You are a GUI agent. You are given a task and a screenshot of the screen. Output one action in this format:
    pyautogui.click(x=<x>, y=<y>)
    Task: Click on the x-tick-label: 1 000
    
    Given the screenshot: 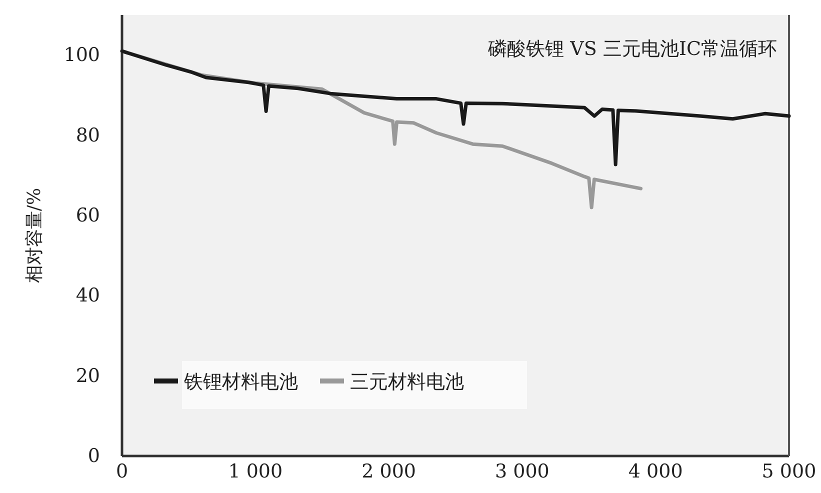 What is the action you would take?
    pyautogui.click(x=255, y=471)
    